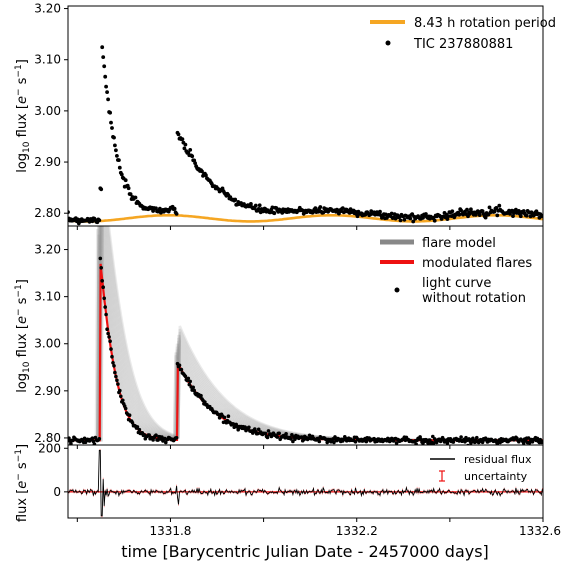 This screenshot has width=563, height=563. What do you see at coordinates (388, 43) in the screenshot?
I see `legend-tic-swatch` at bounding box center [388, 43].